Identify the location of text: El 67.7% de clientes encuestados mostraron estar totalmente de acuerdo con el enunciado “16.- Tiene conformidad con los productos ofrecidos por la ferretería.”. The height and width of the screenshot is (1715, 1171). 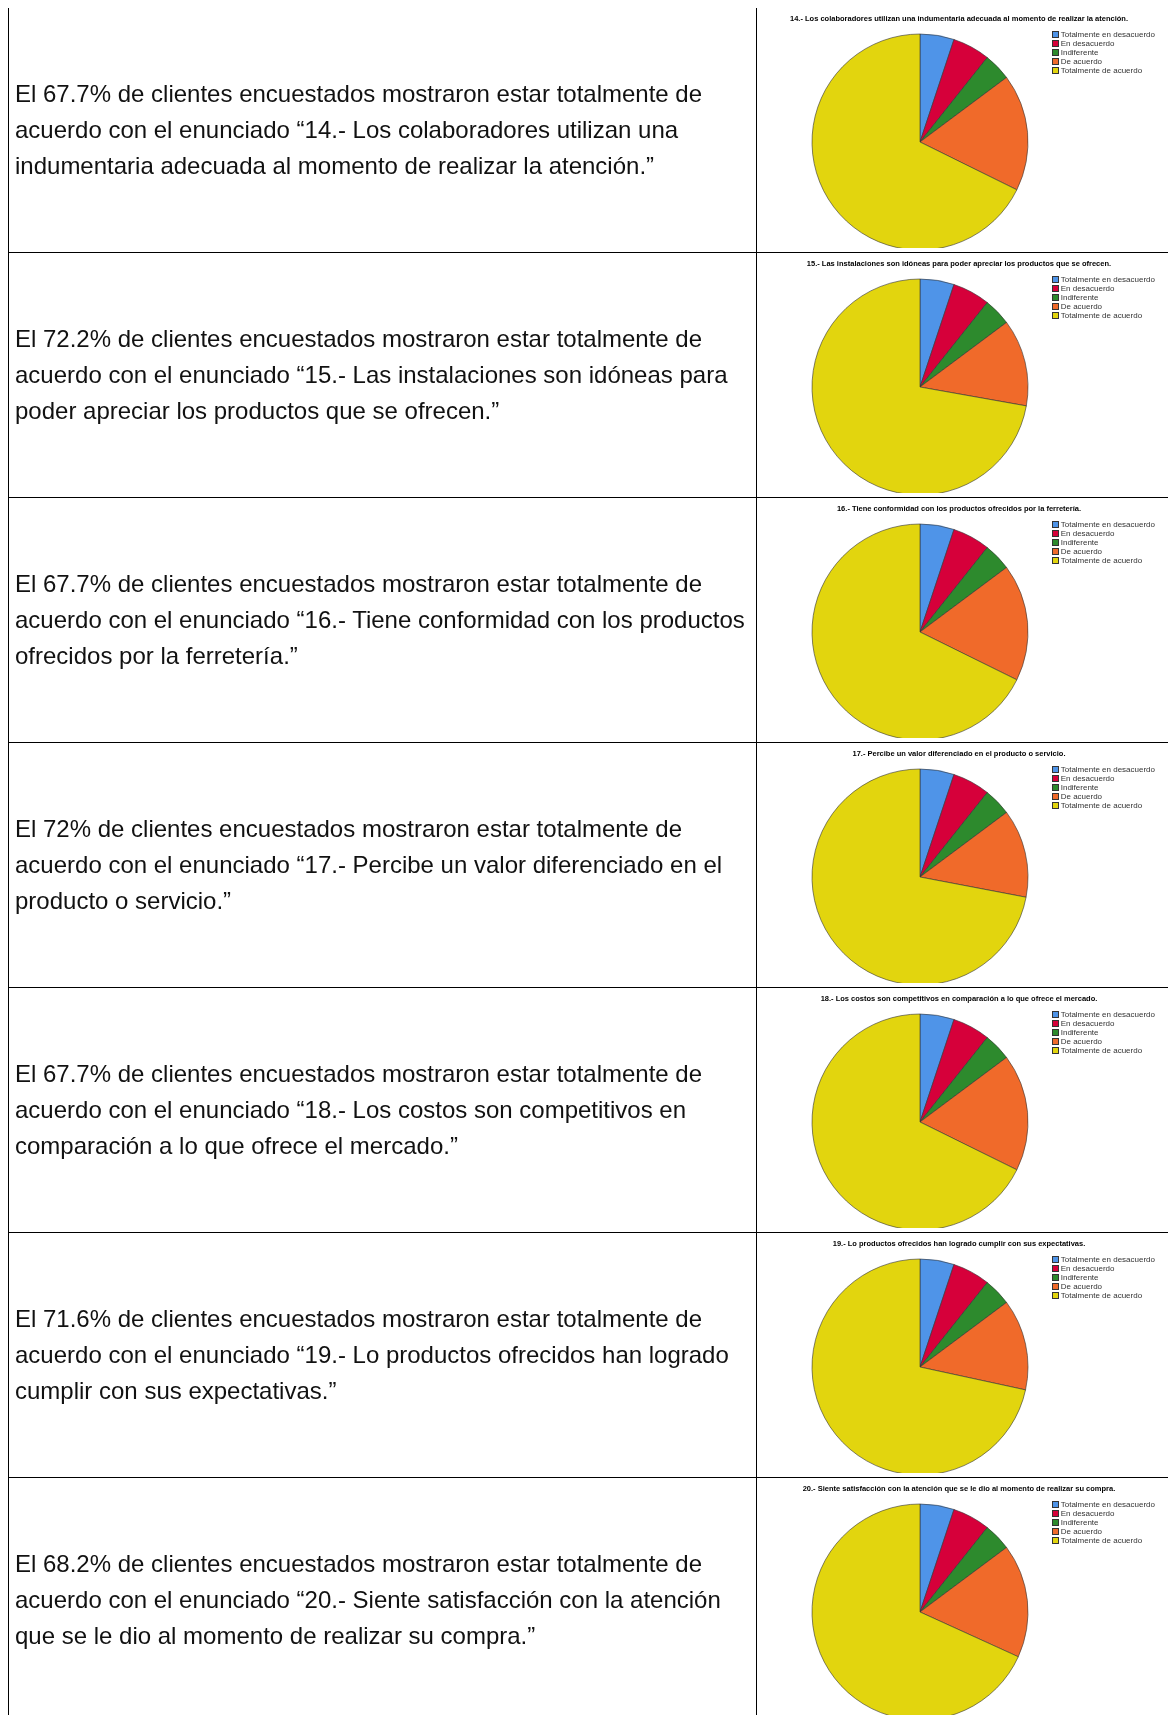
(380, 620).